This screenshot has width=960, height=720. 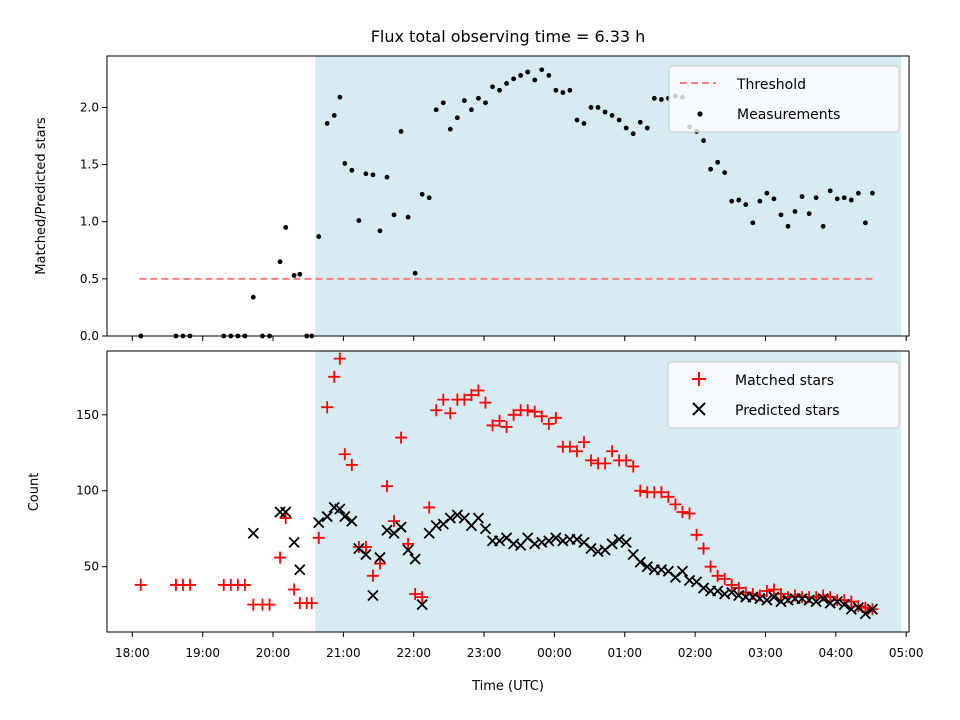 What do you see at coordinates (624, 653) in the screenshot?
I see `x-tick-label: 01:00` at bounding box center [624, 653].